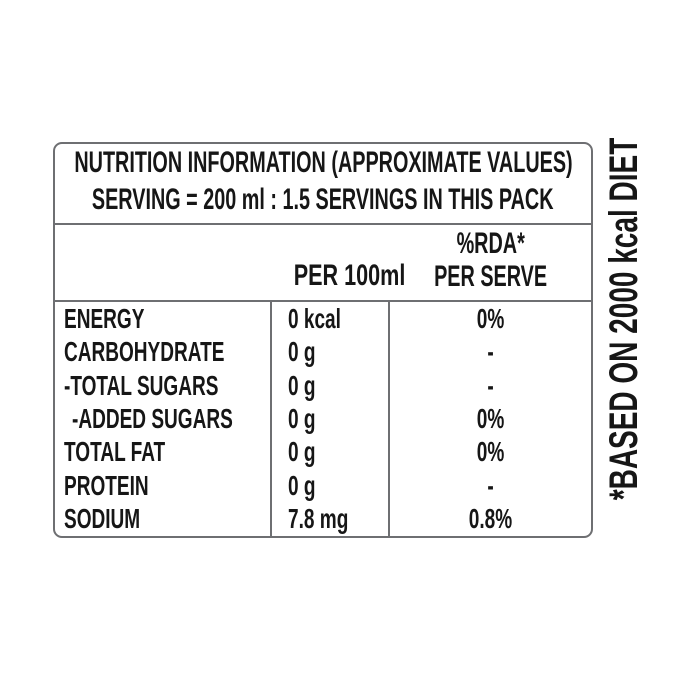  Describe the element at coordinates (144, 352) in the screenshot. I see `row-label: CARBOHYDRATE` at that location.